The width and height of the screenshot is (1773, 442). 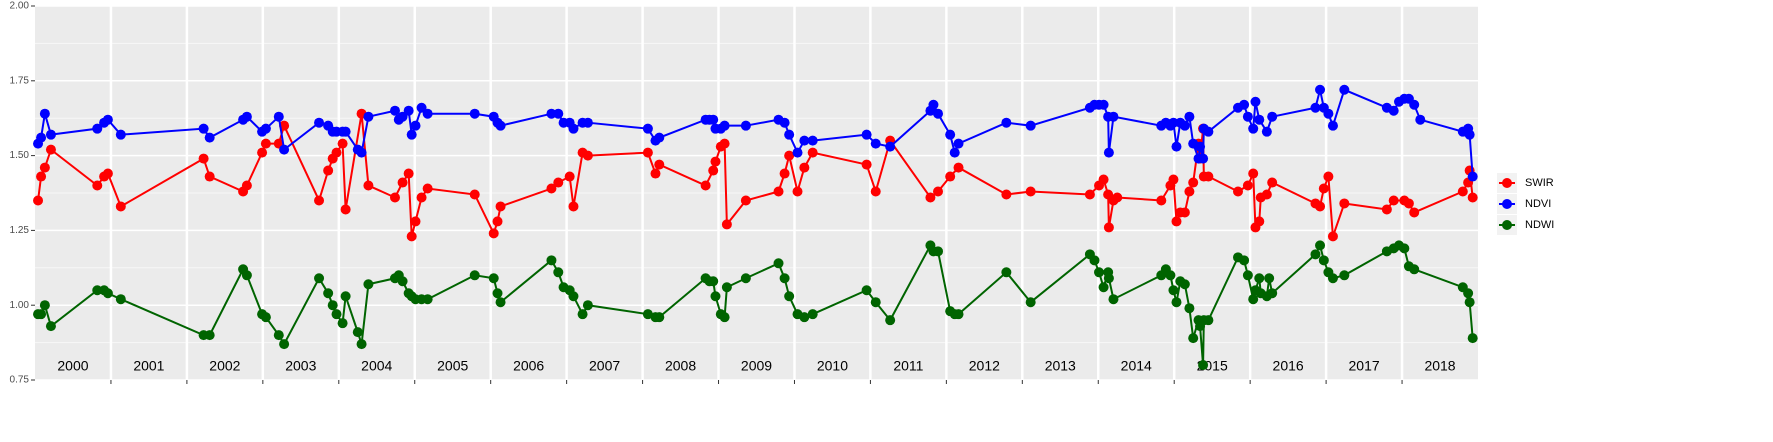 I want to click on y-tick-label: 2.00, so click(x=20, y=6).